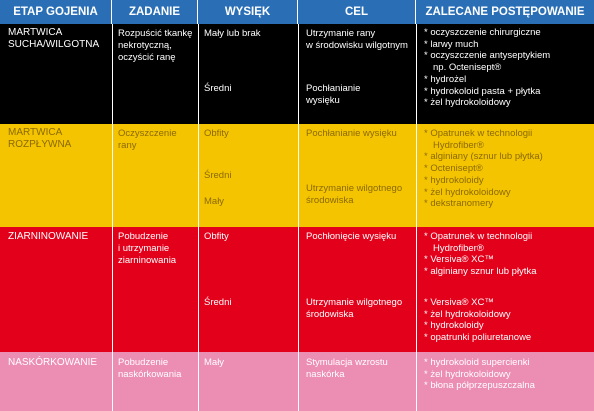 This screenshot has width=594, height=411. What do you see at coordinates (147, 260) in the screenshot?
I see `task-line-3: ziarninowania` at bounding box center [147, 260].